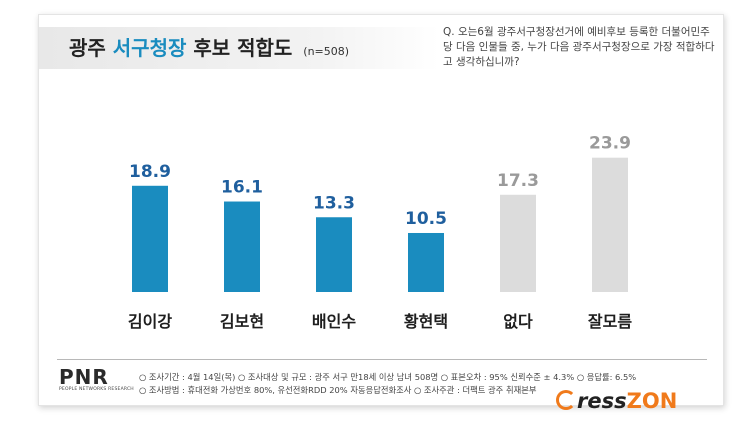  What do you see at coordinates (149, 48) in the screenshot?
I see `title-accent: 서구청장` at bounding box center [149, 48].